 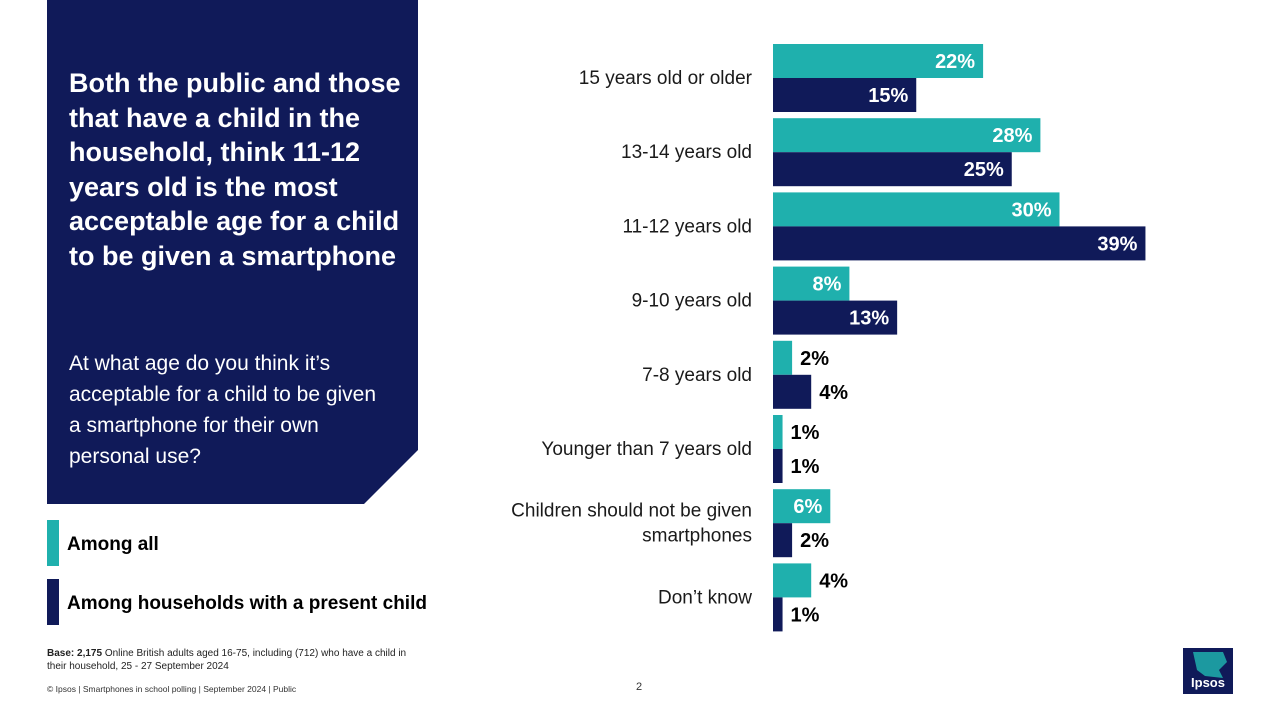 What do you see at coordinates (1012, 136) in the screenshot?
I see `data-label-among-all-13-14-years-old: 28%` at bounding box center [1012, 136].